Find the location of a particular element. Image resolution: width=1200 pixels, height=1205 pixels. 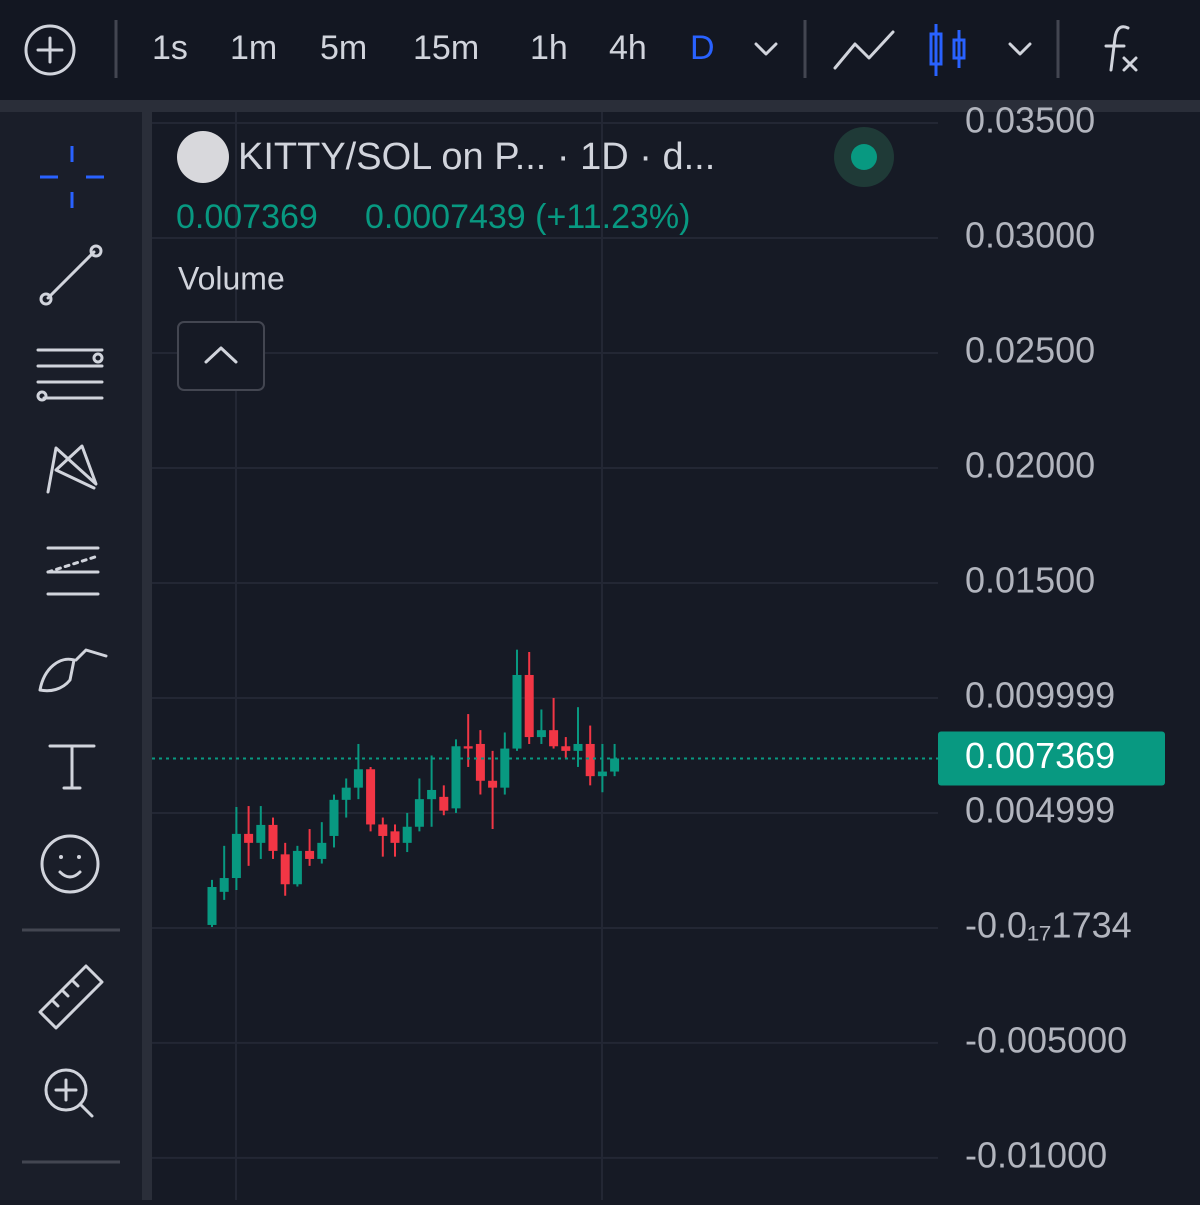

crosshair-tool is located at coordinates (72, 177).